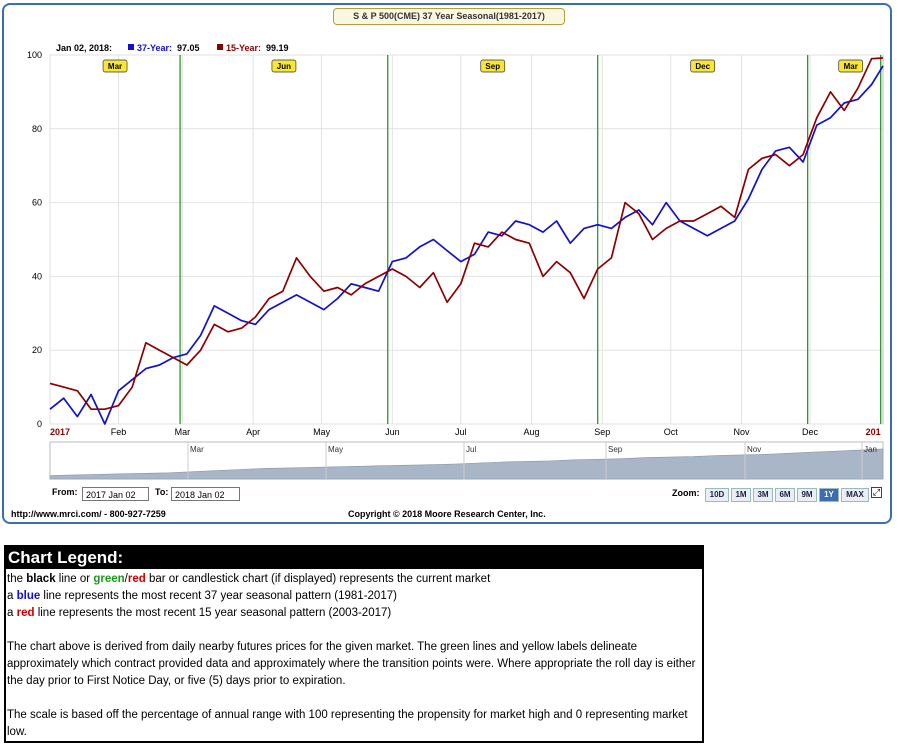 This screenshot has width=897, height=746. What do you see at coordinates (37, 276) in the screenshot?
I see `y-tick-label: 40` at bounding box center [37, 276].